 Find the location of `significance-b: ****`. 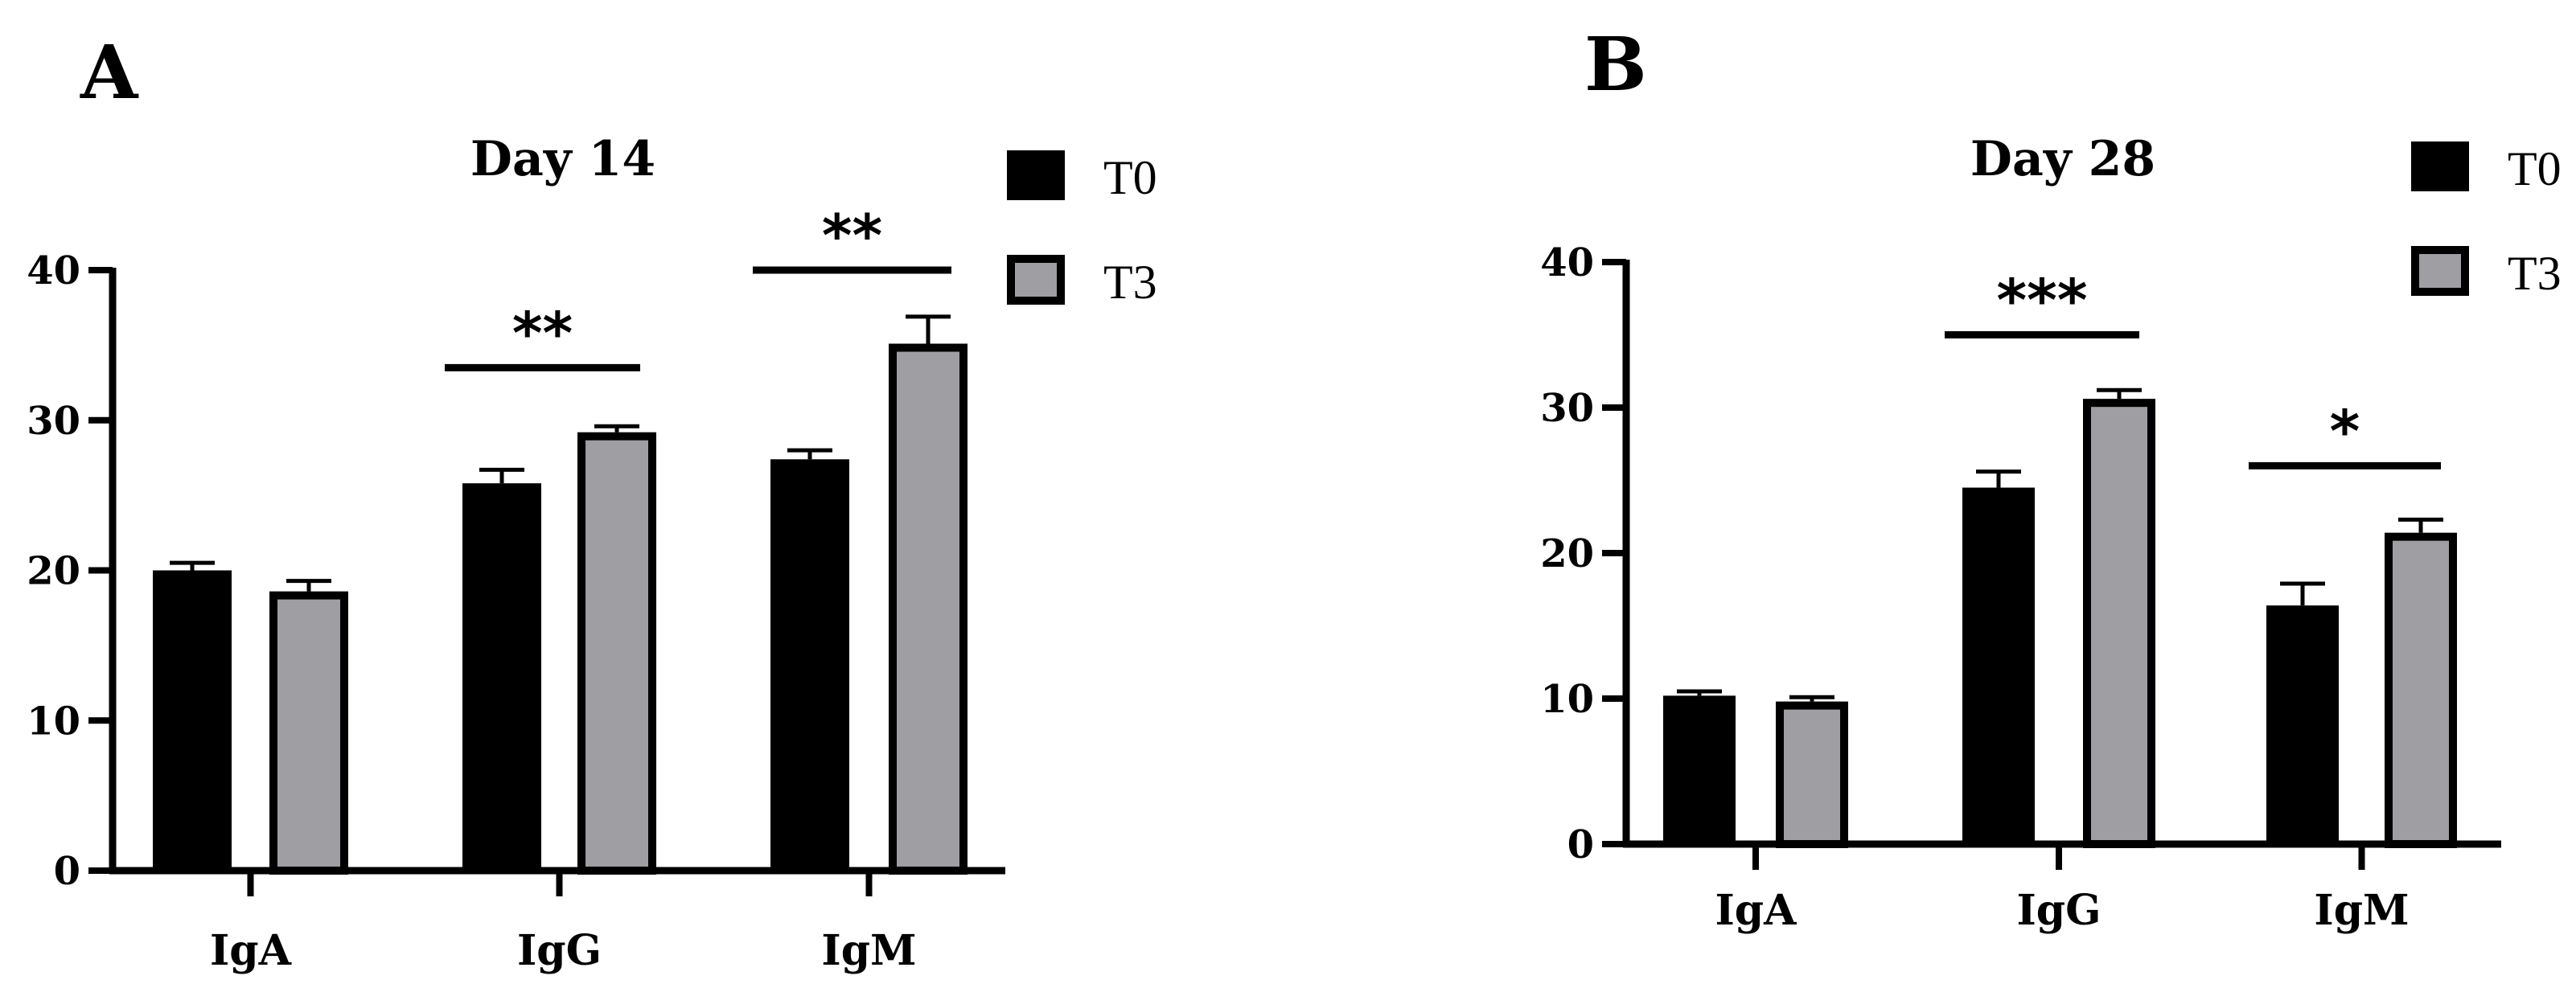

significance-b: **** is located at coordinates (2193, 368).